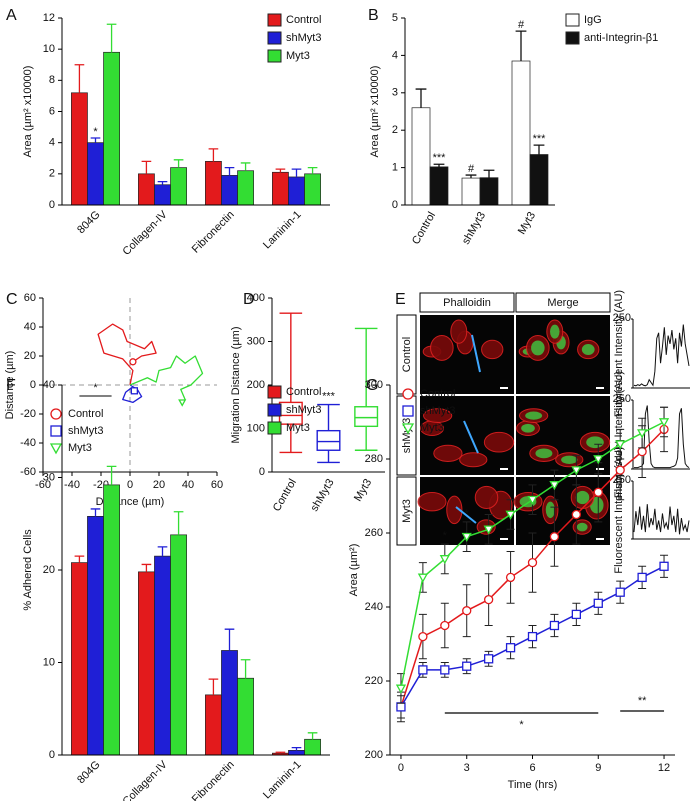 The width and height of the screenshot is (700, 801). I want to click on y-tick-label: 280, so click(374, 459).